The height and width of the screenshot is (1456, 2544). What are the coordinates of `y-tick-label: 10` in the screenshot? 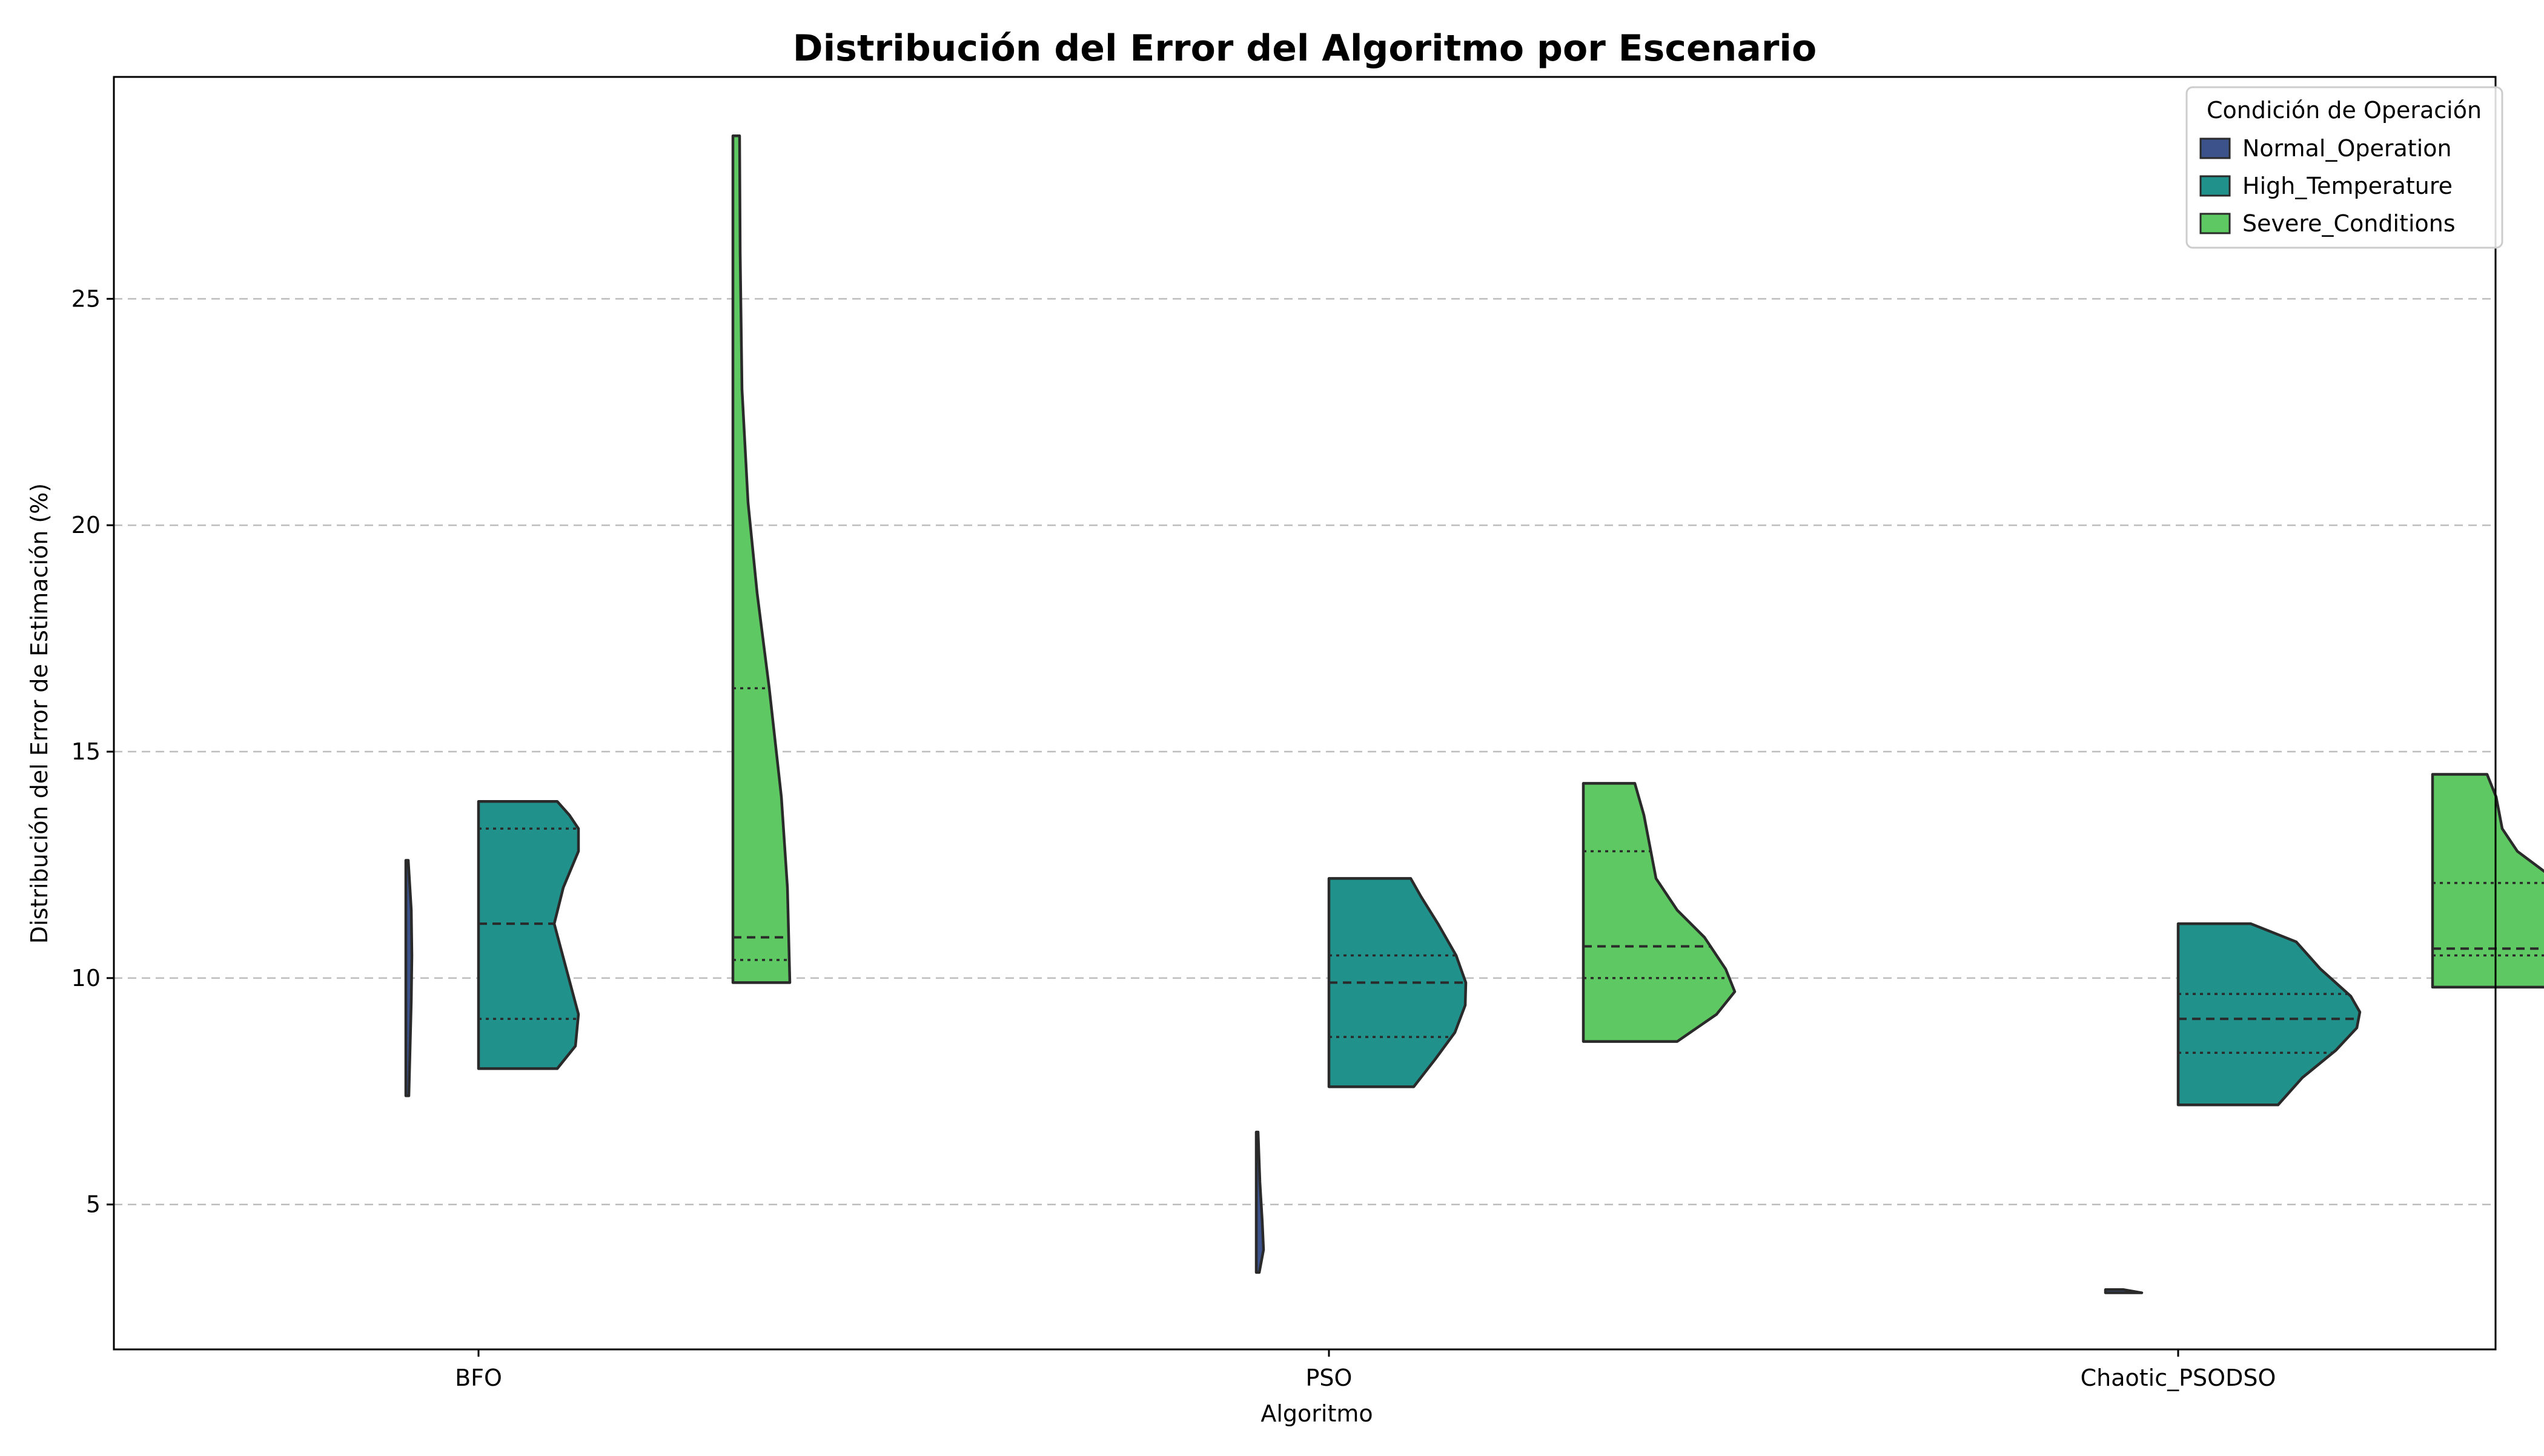 It's located at (86, 978).